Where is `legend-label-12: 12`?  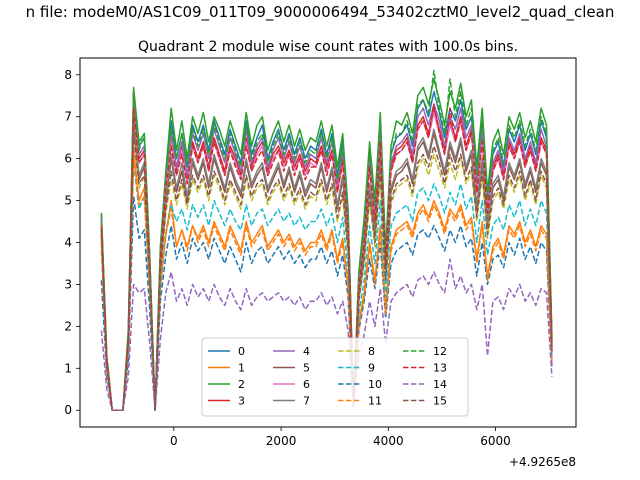 legend-label-12: 12 is located at coordinates (440, 351).